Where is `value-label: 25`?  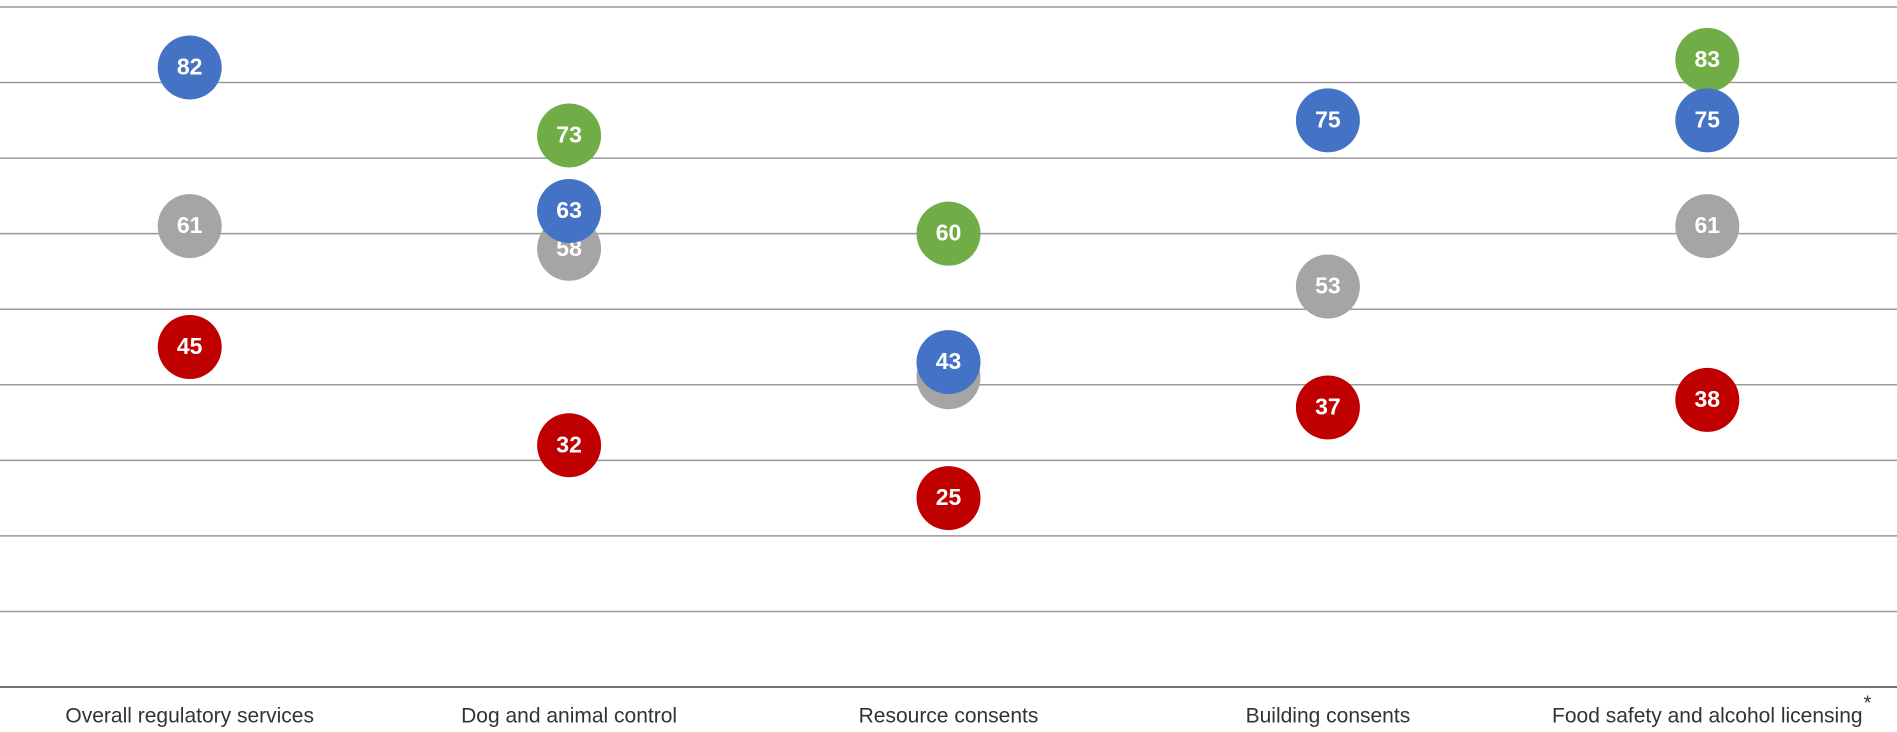
value-label: 25 is located at coordinates (949, 497).